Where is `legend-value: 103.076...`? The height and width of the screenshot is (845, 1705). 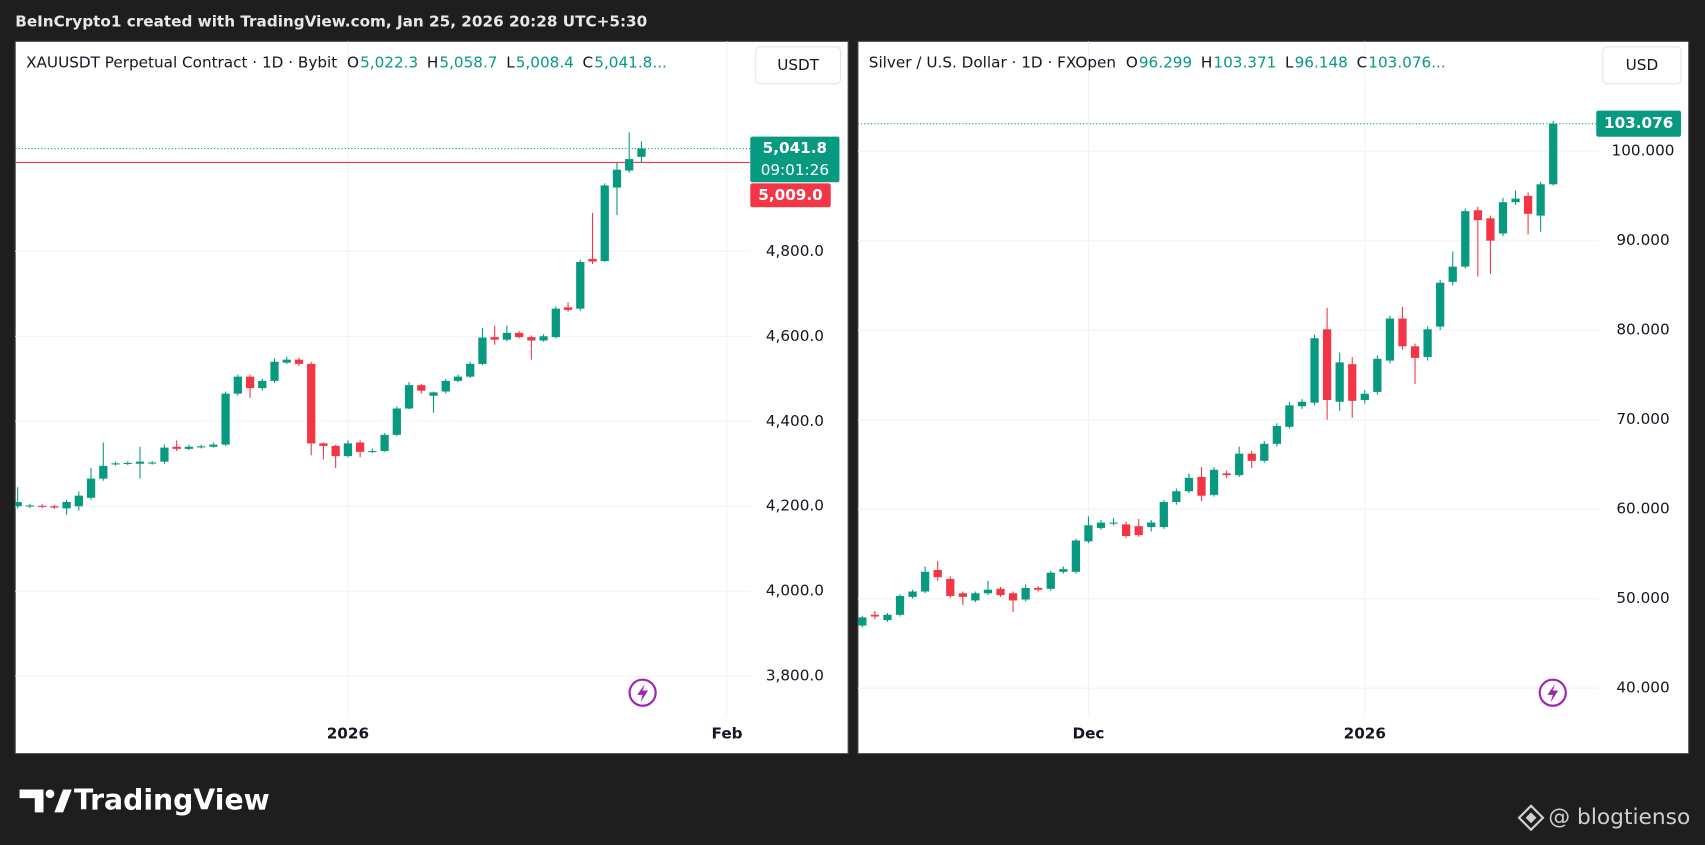
legend-value: 103.076... is located at coordinates (1406, 63).